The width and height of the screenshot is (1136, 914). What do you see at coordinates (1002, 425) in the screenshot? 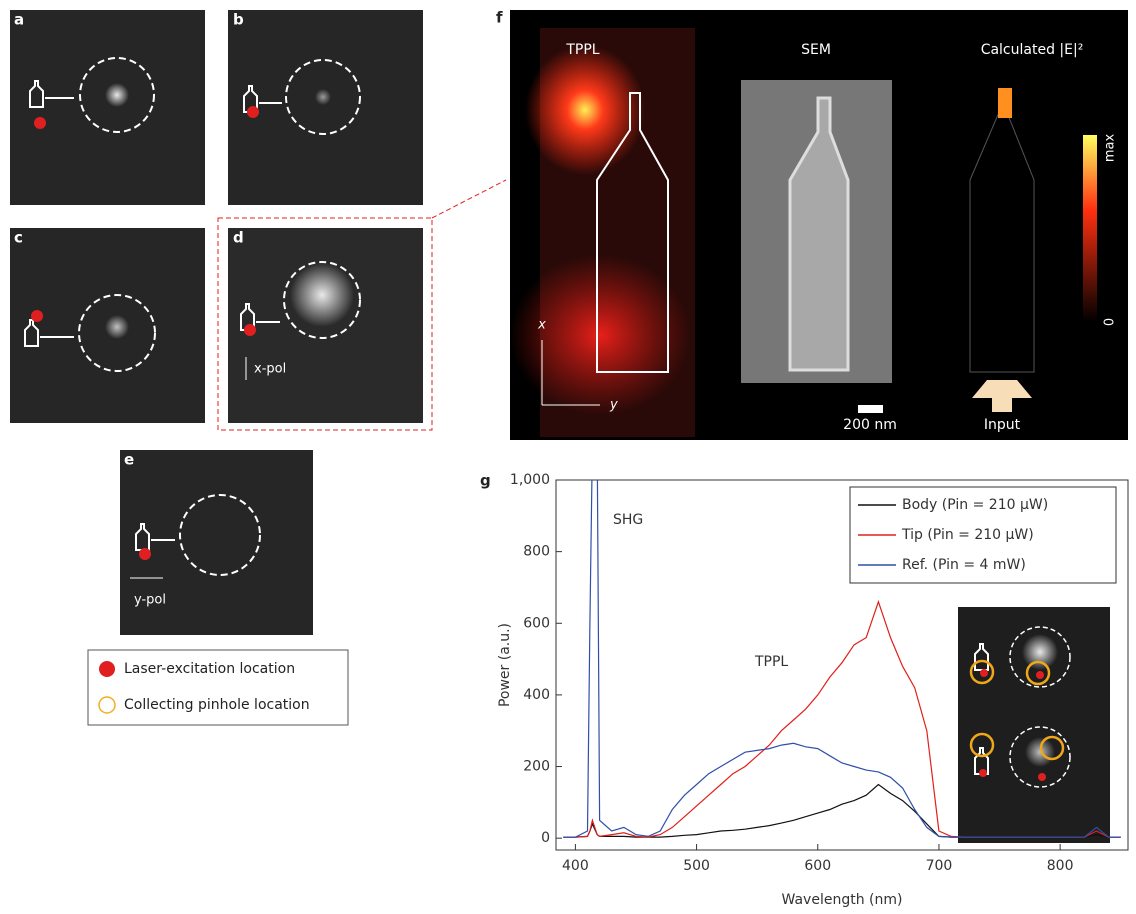
I see `input-label: Input` at bounding box center [1002, 425].